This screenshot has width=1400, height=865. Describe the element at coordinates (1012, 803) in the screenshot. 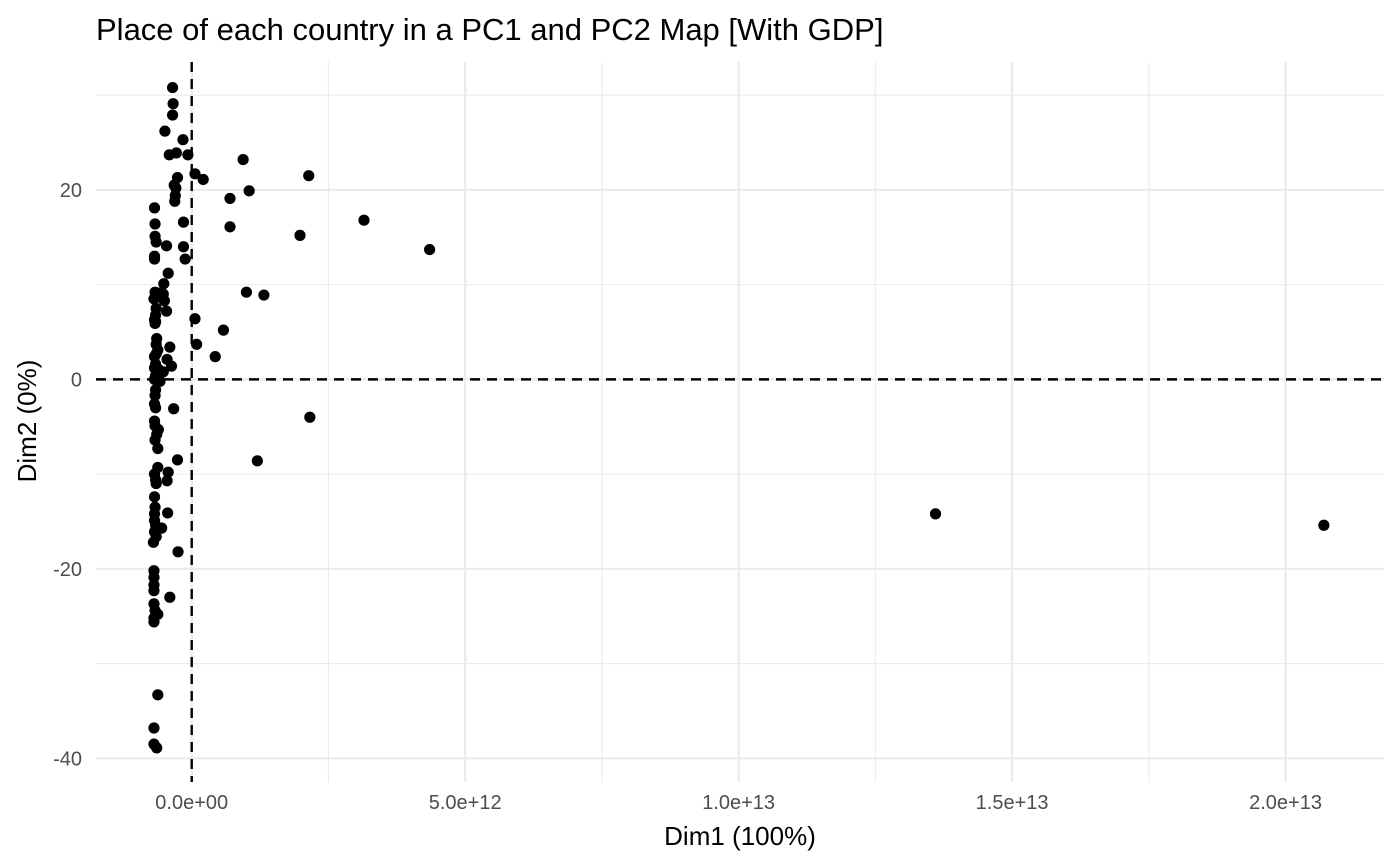

I see `x-tick-label: 1.5e+13` at that location.